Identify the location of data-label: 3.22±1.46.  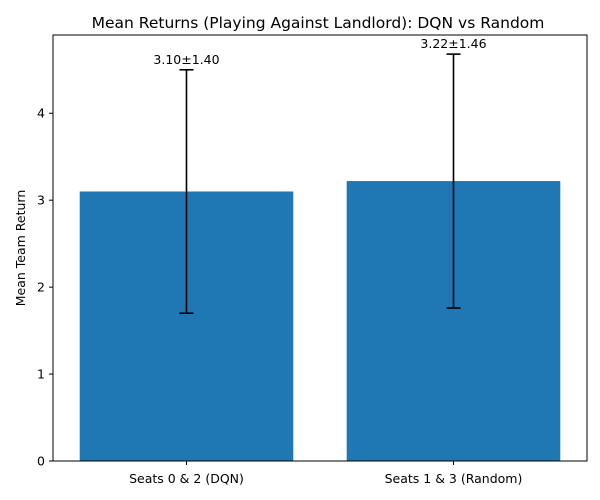
(453, 43).